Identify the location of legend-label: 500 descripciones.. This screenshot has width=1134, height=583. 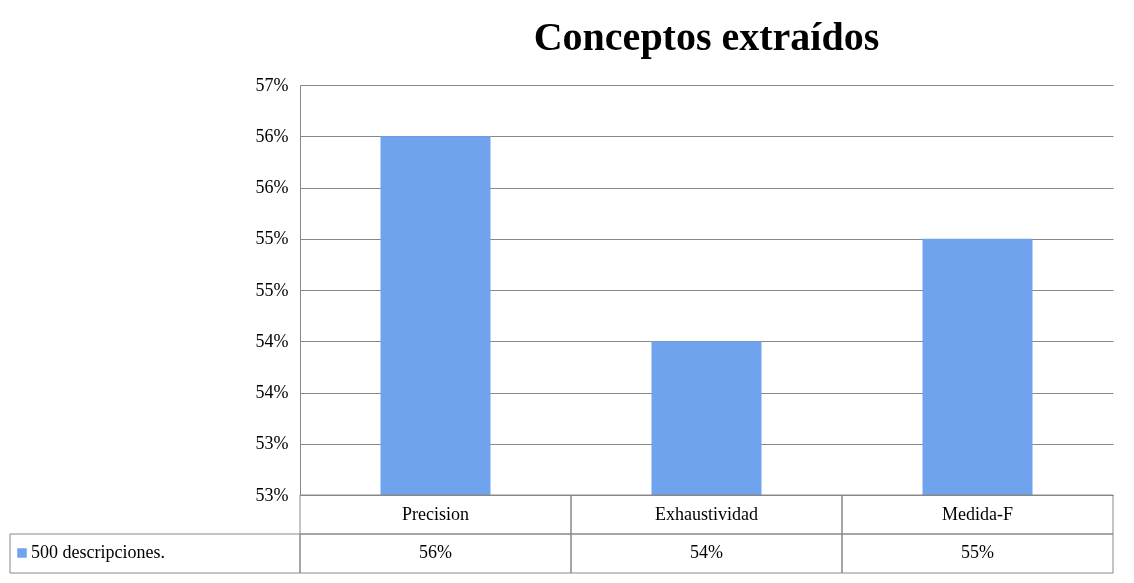
(98, 552).